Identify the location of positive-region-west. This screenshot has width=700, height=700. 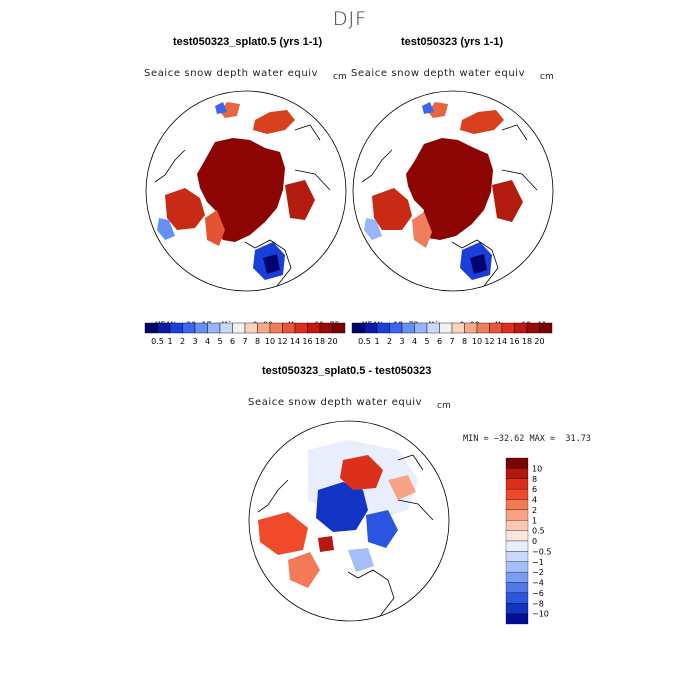
(283, 533).